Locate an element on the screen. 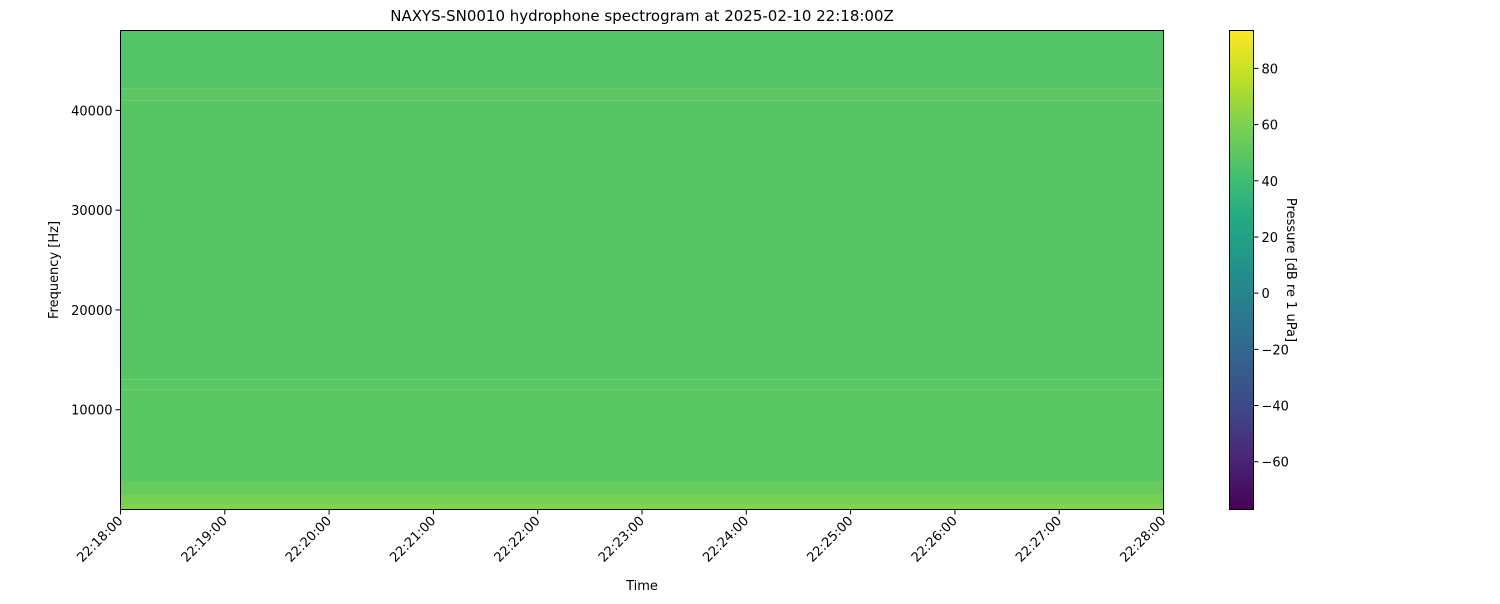 The width and height of the screenshot is (1500, 604). y-tick-label: 10000 is located at coordinates (91, 411).